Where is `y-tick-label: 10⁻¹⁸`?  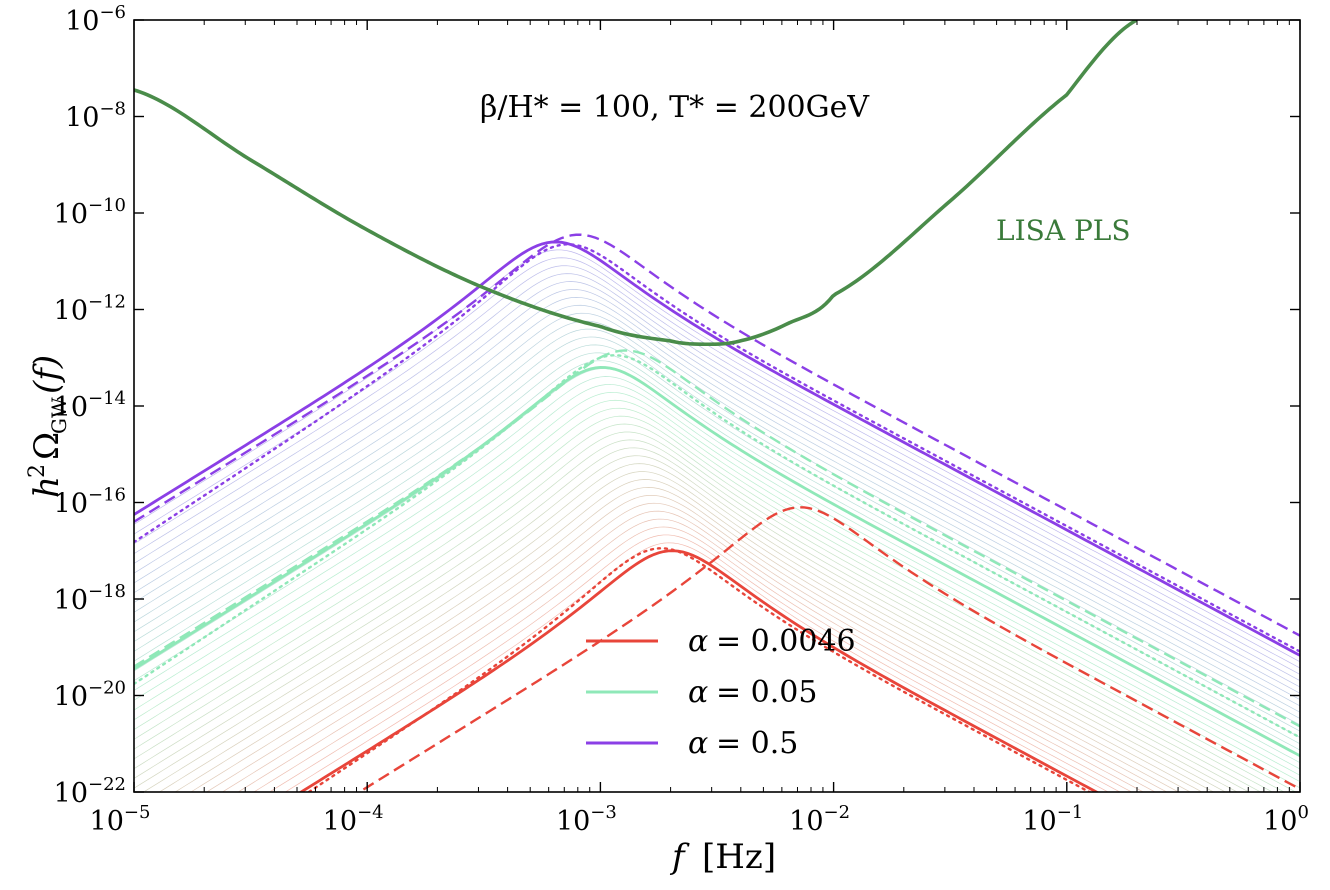
y-tick-label: 10⁻¹⁸ is located at coordinates (90, 598).